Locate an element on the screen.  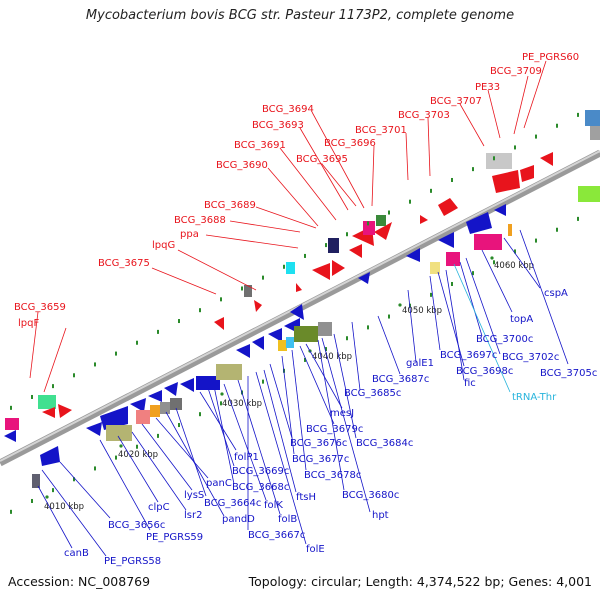
gene-label: PE_PGRS58 is located at coordinates (132, 561).